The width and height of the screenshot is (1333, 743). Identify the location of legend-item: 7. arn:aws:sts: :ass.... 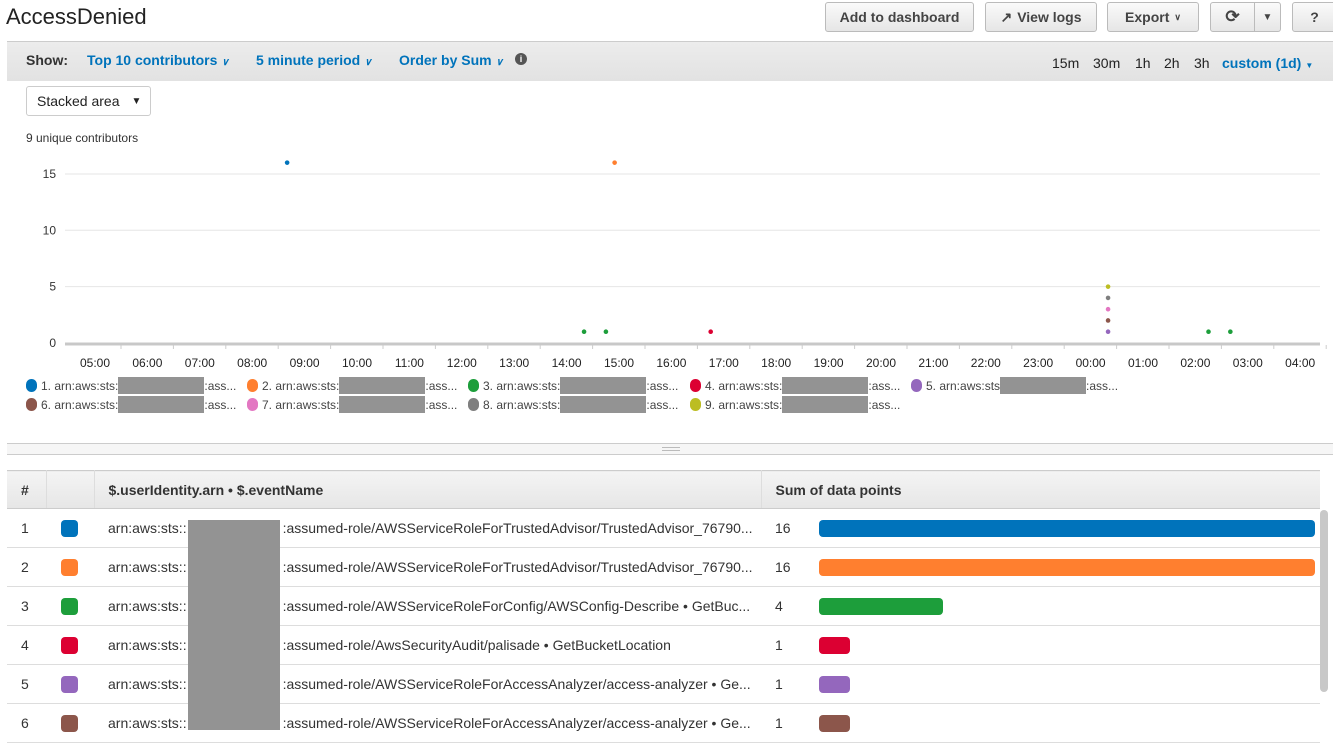
(352, 404).